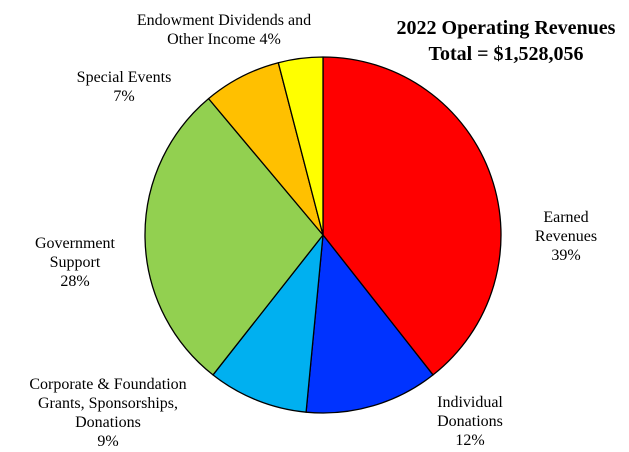  Describe the element at coordinates (224, 20) in the screenshot. I see `slice-label-line: Endowment Dividends and` at that location.